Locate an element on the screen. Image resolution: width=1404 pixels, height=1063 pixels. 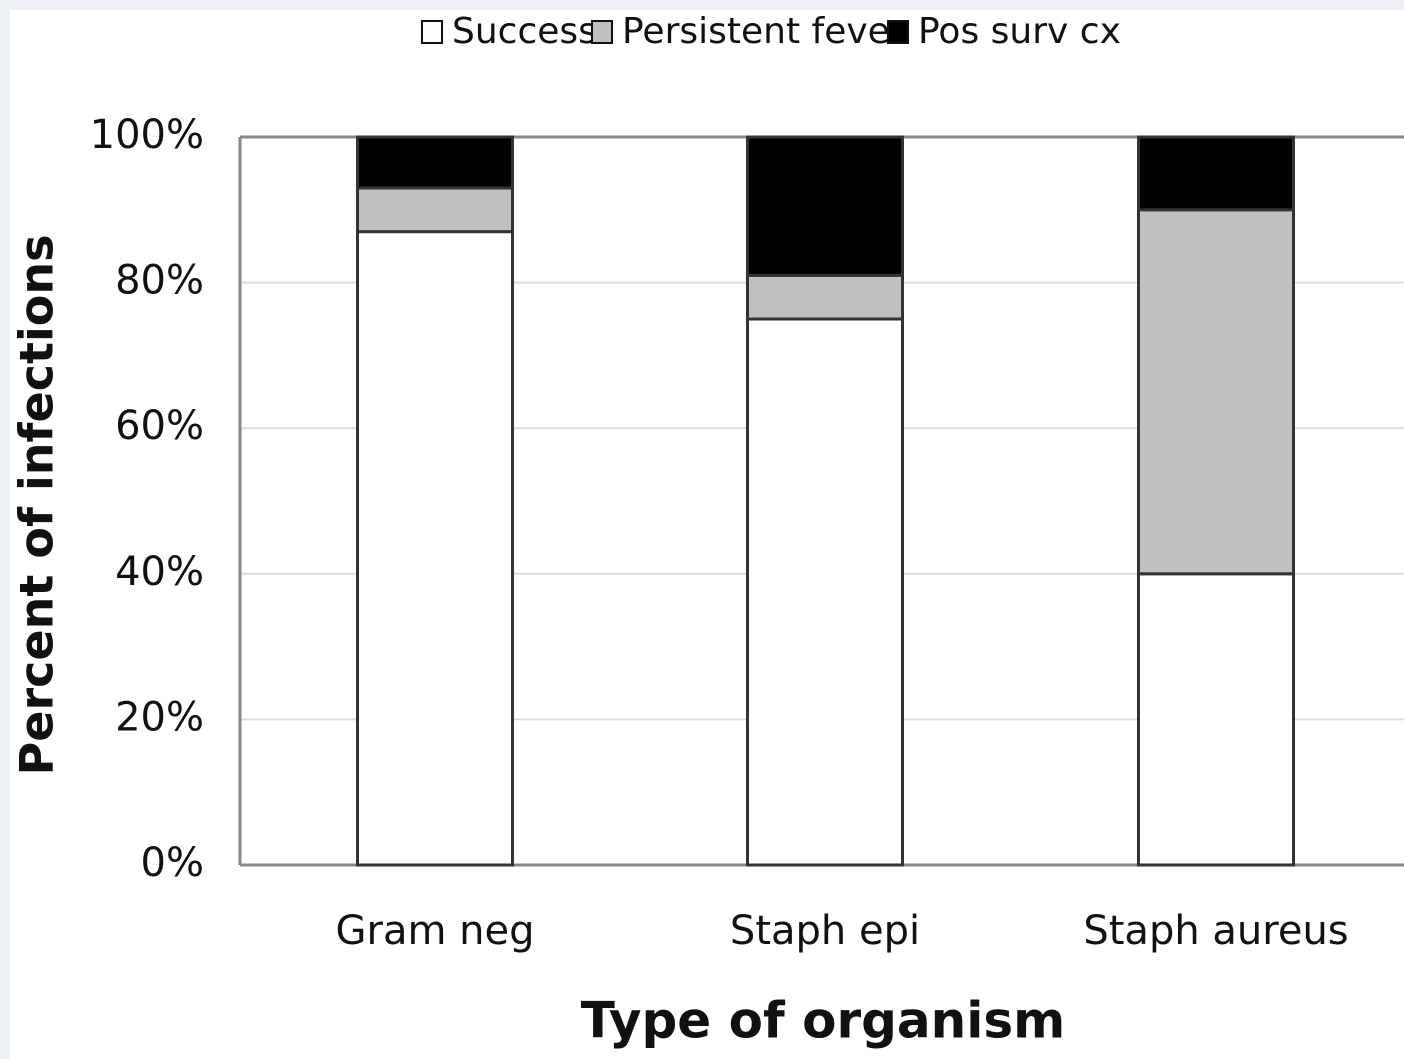
y-tick-label: 40% is located at coordinates (159, 572).